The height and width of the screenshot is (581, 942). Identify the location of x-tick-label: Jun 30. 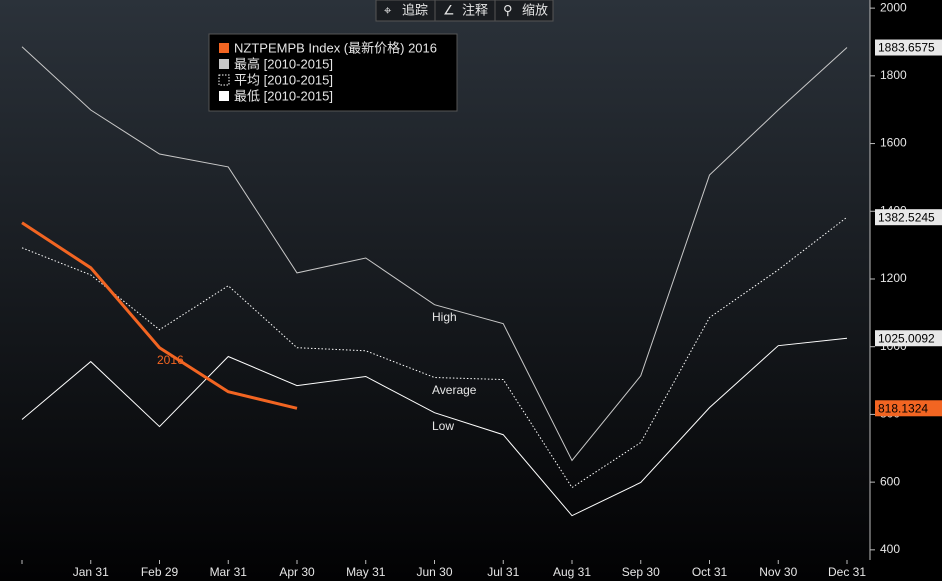
(434, 572).